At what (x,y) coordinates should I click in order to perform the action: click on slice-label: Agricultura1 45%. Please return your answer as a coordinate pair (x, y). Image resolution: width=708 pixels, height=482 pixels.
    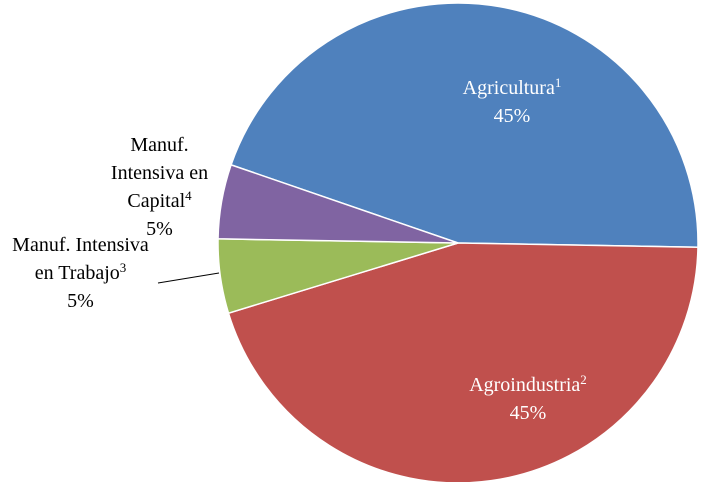
    Looking at the image, I should click on (512, 102).